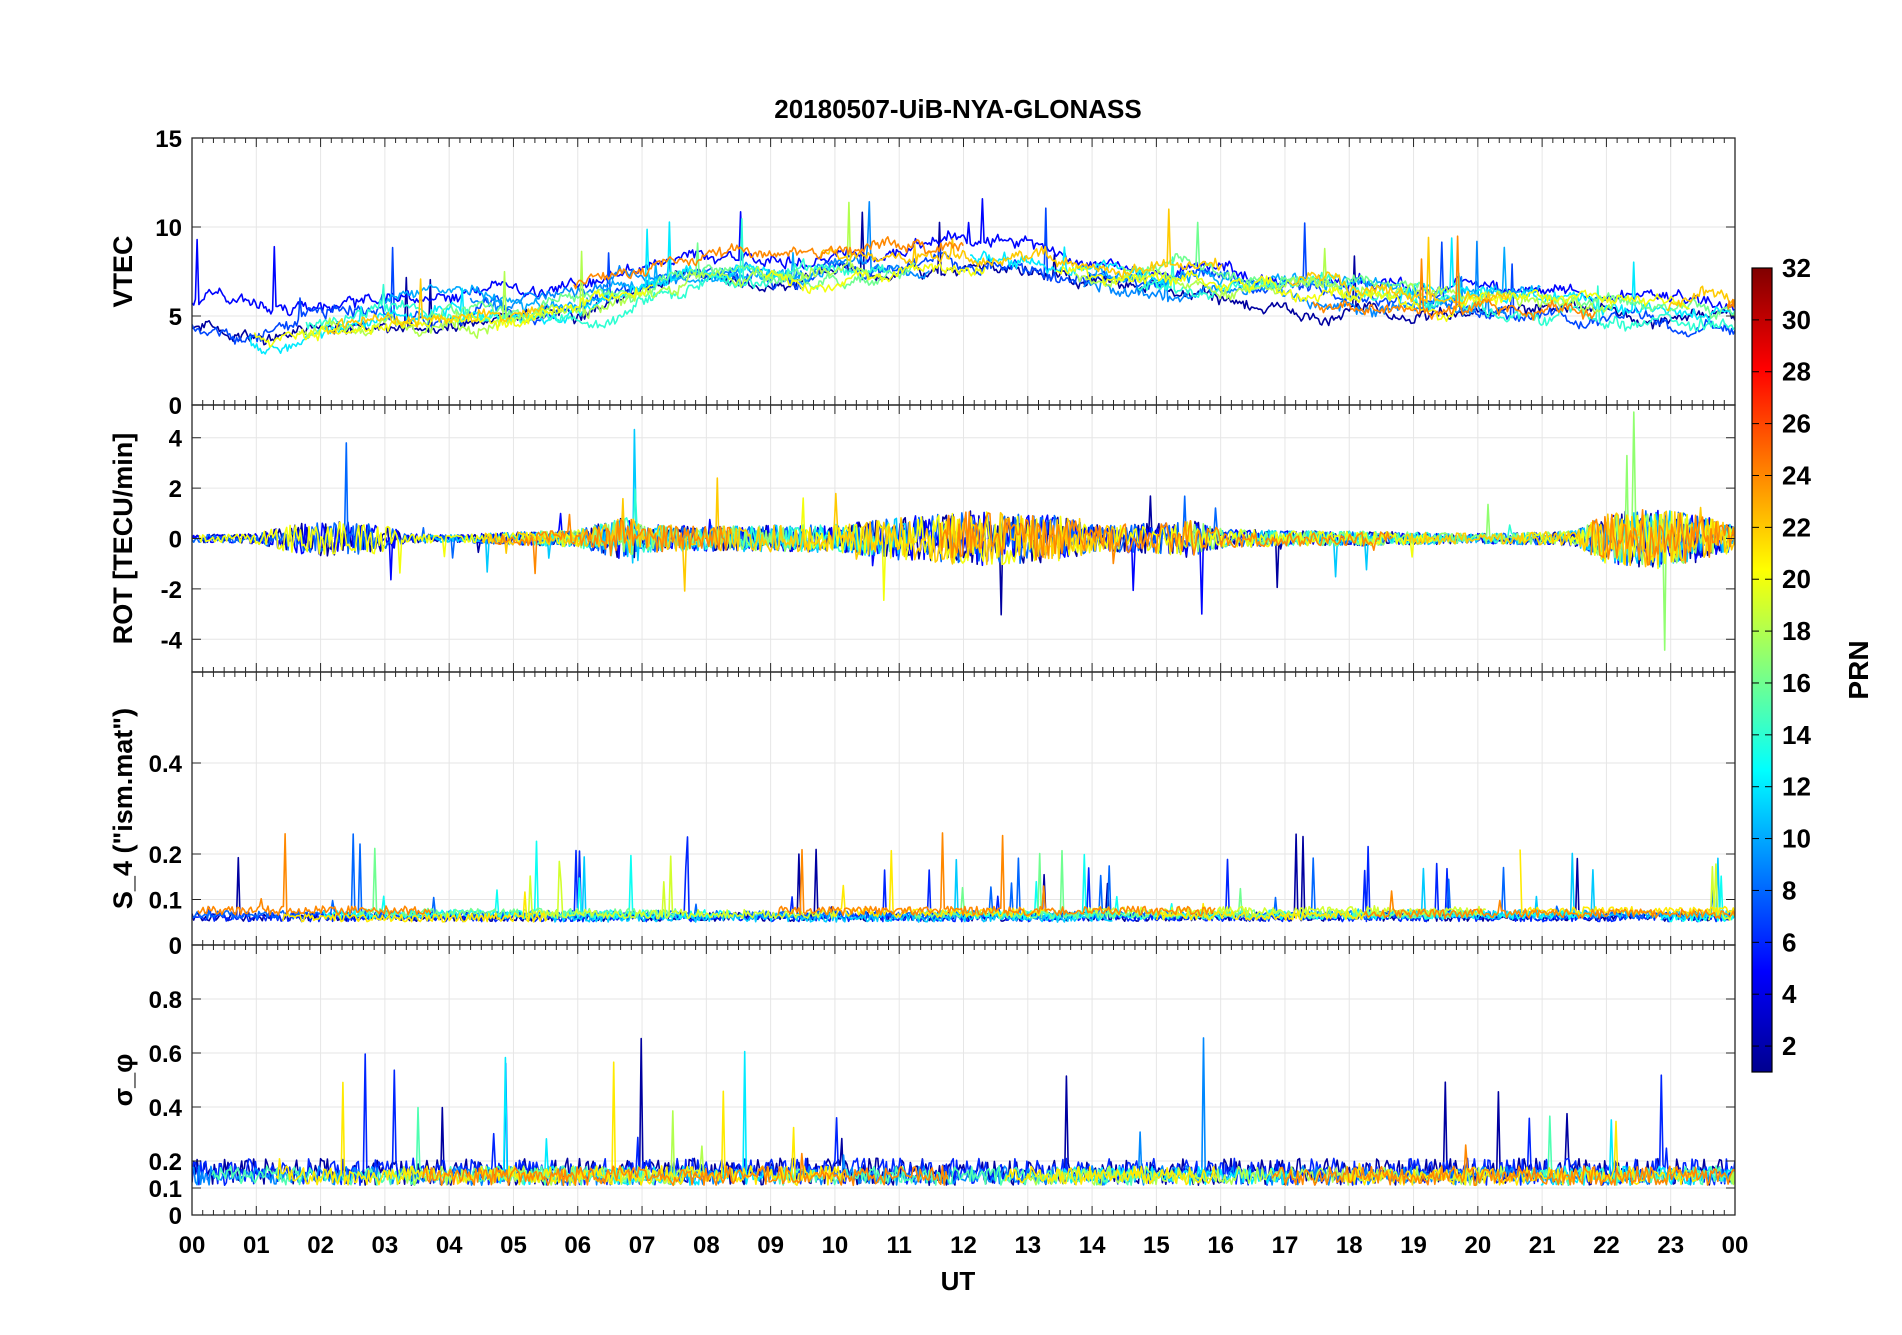  What do you see at coordinates (168, 228) in the screenshot?
I see `vtec-y-tick-label: 10` at bounding box center [168, 228].